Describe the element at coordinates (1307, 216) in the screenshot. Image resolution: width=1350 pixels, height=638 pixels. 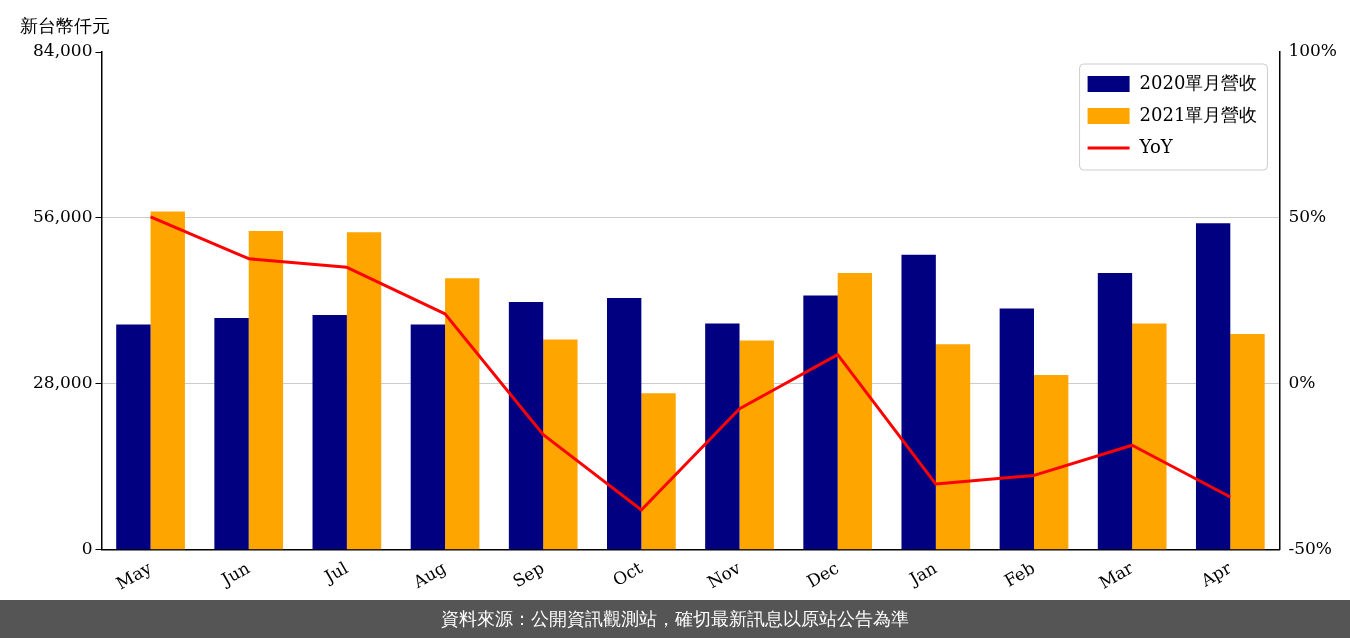
I see `y2-tick-label: 50%` at that location.